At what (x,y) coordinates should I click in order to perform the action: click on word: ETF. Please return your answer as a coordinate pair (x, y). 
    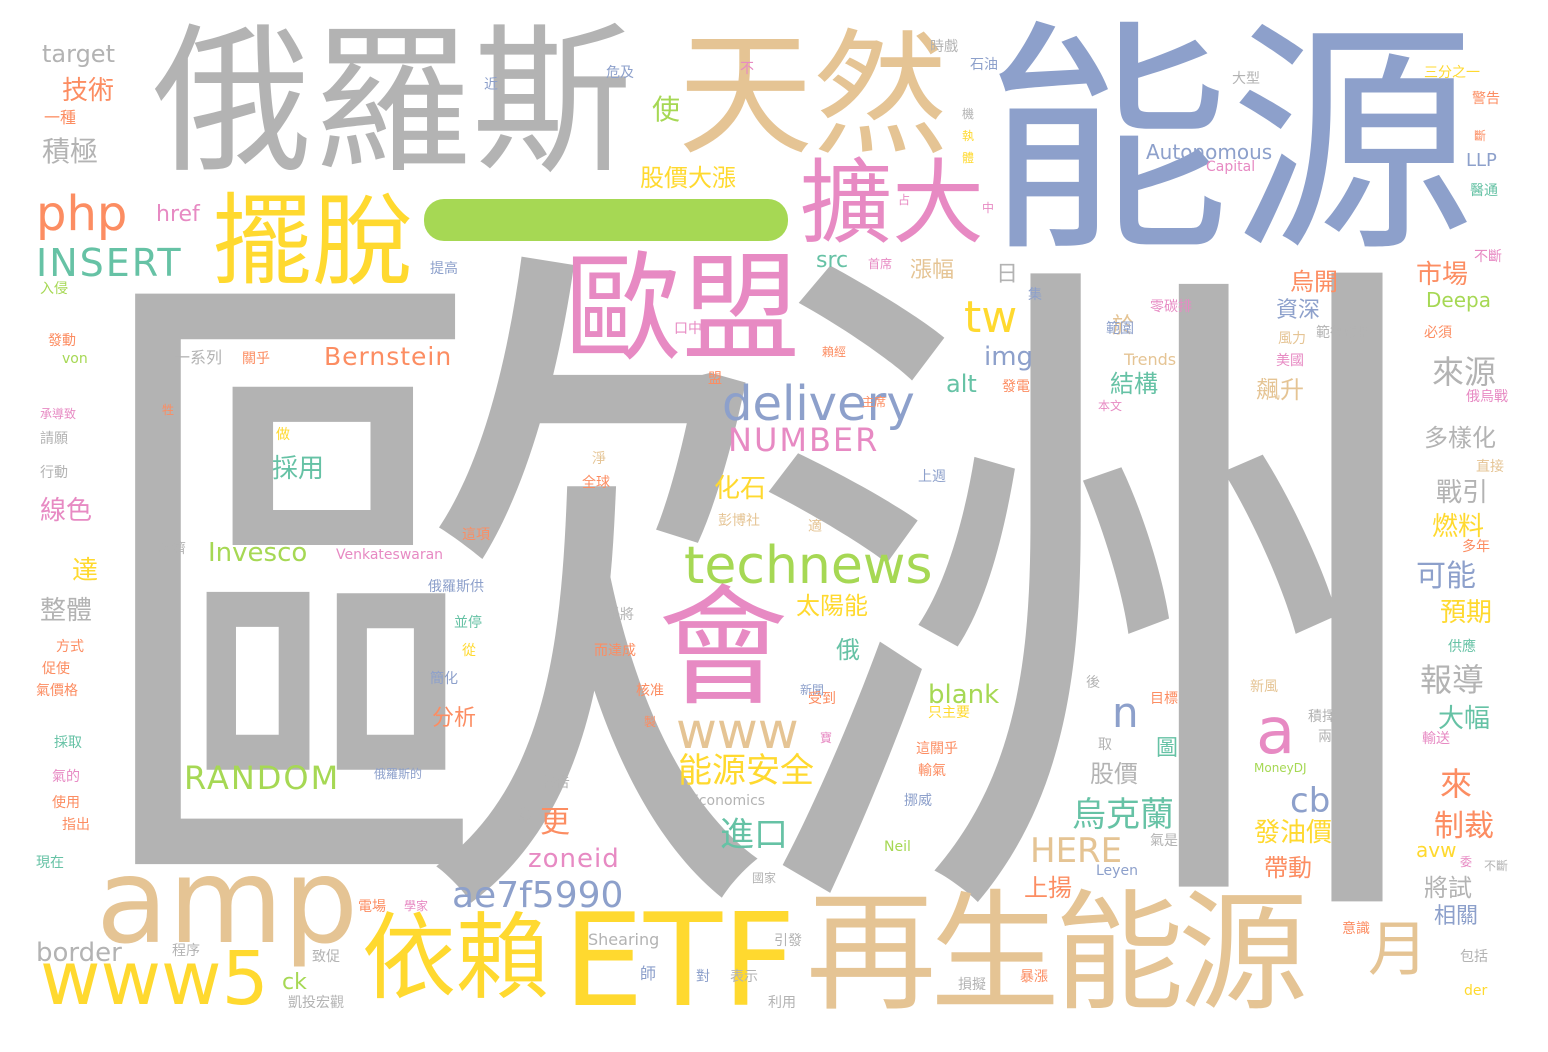
    Looking at the image, I should click on (679, 961).